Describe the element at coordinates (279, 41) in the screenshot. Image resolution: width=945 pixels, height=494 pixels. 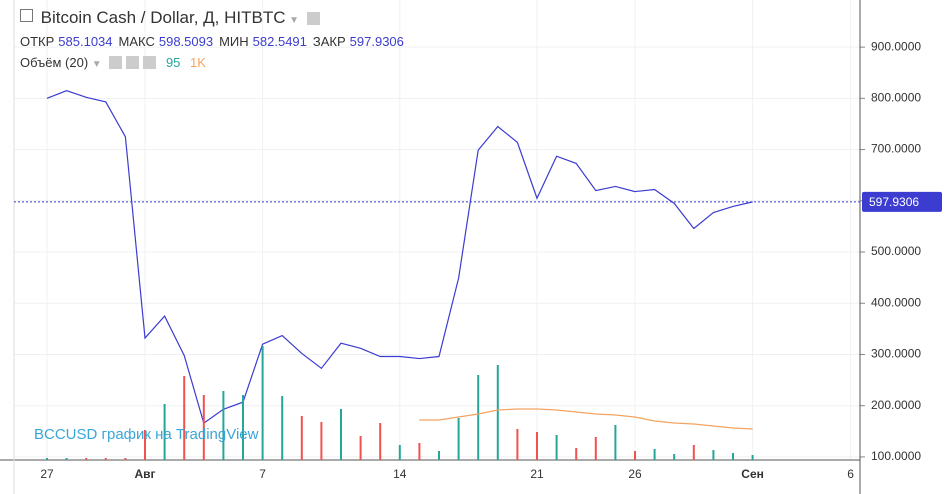
I see `ohlc-value: 582.5491` at that location.